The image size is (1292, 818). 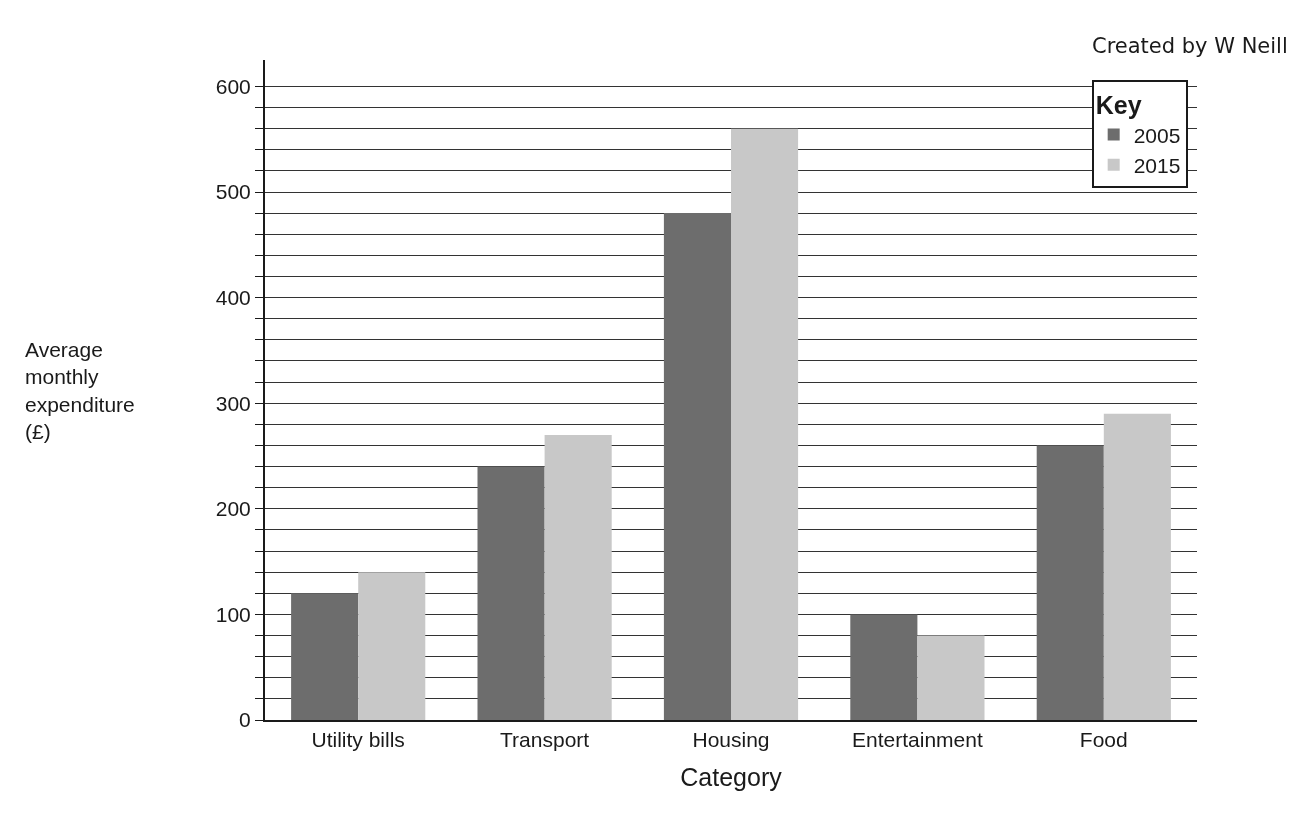 What do you see at coordinates (1157, 135) in the screenshot?
I see `legend-label: 2005` at bounding box center [1157, 135].